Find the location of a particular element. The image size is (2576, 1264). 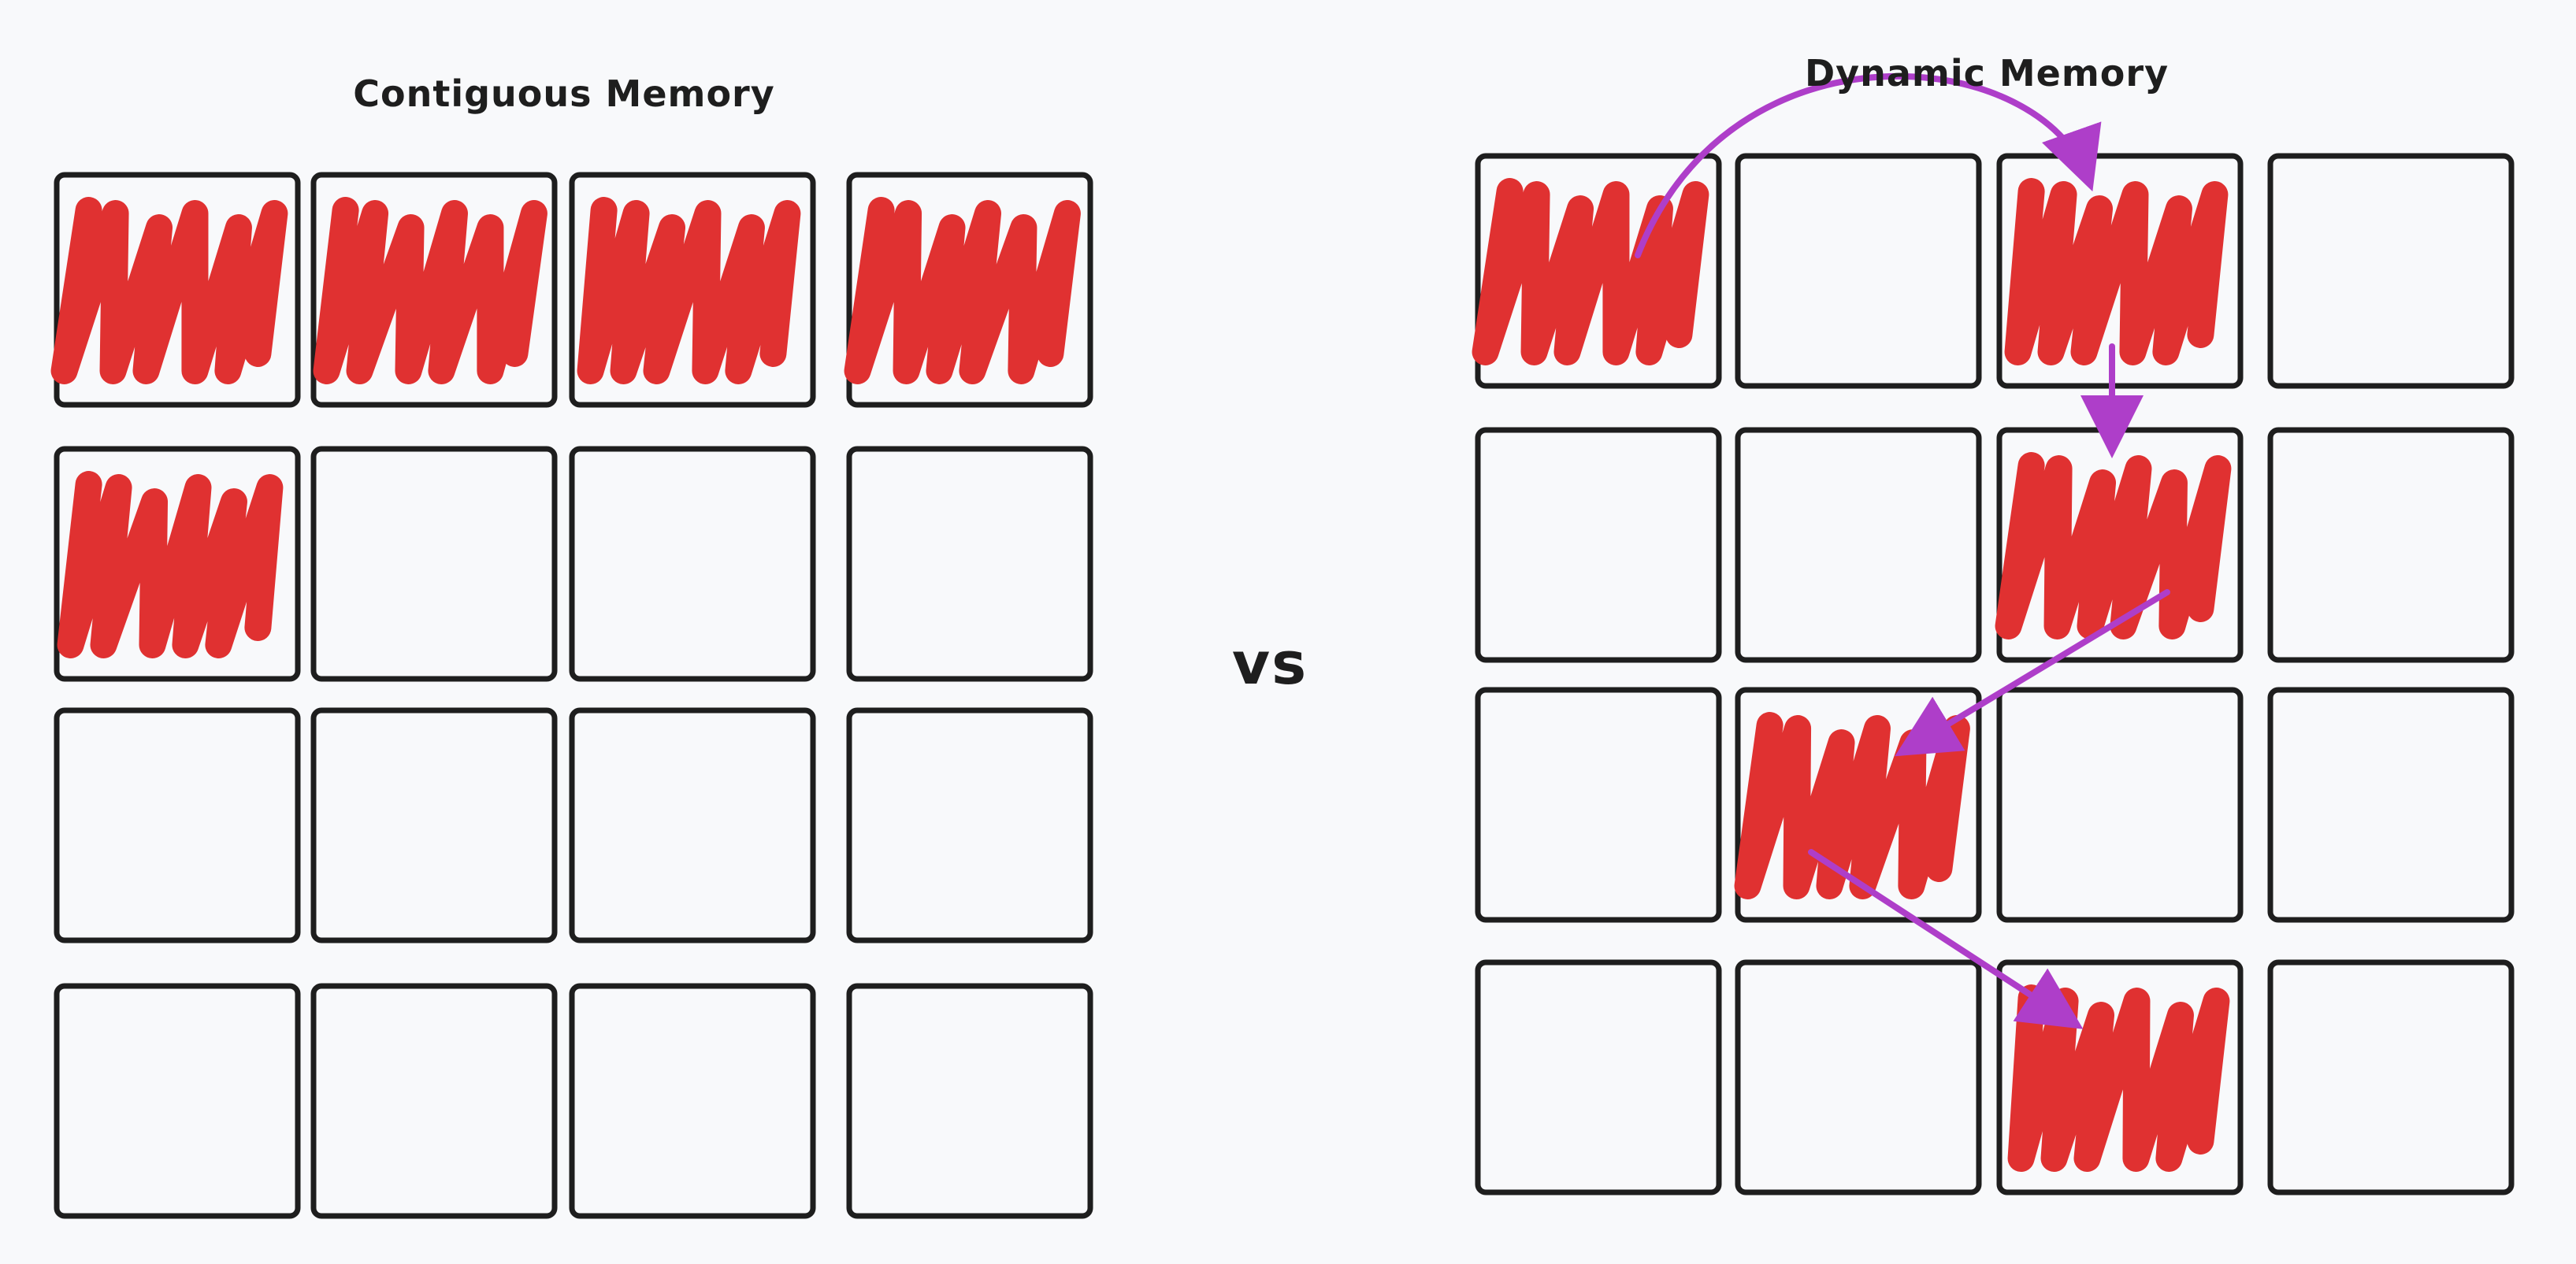

dynamic-cell-r3-c3 is located at coordinates (2120, 805).